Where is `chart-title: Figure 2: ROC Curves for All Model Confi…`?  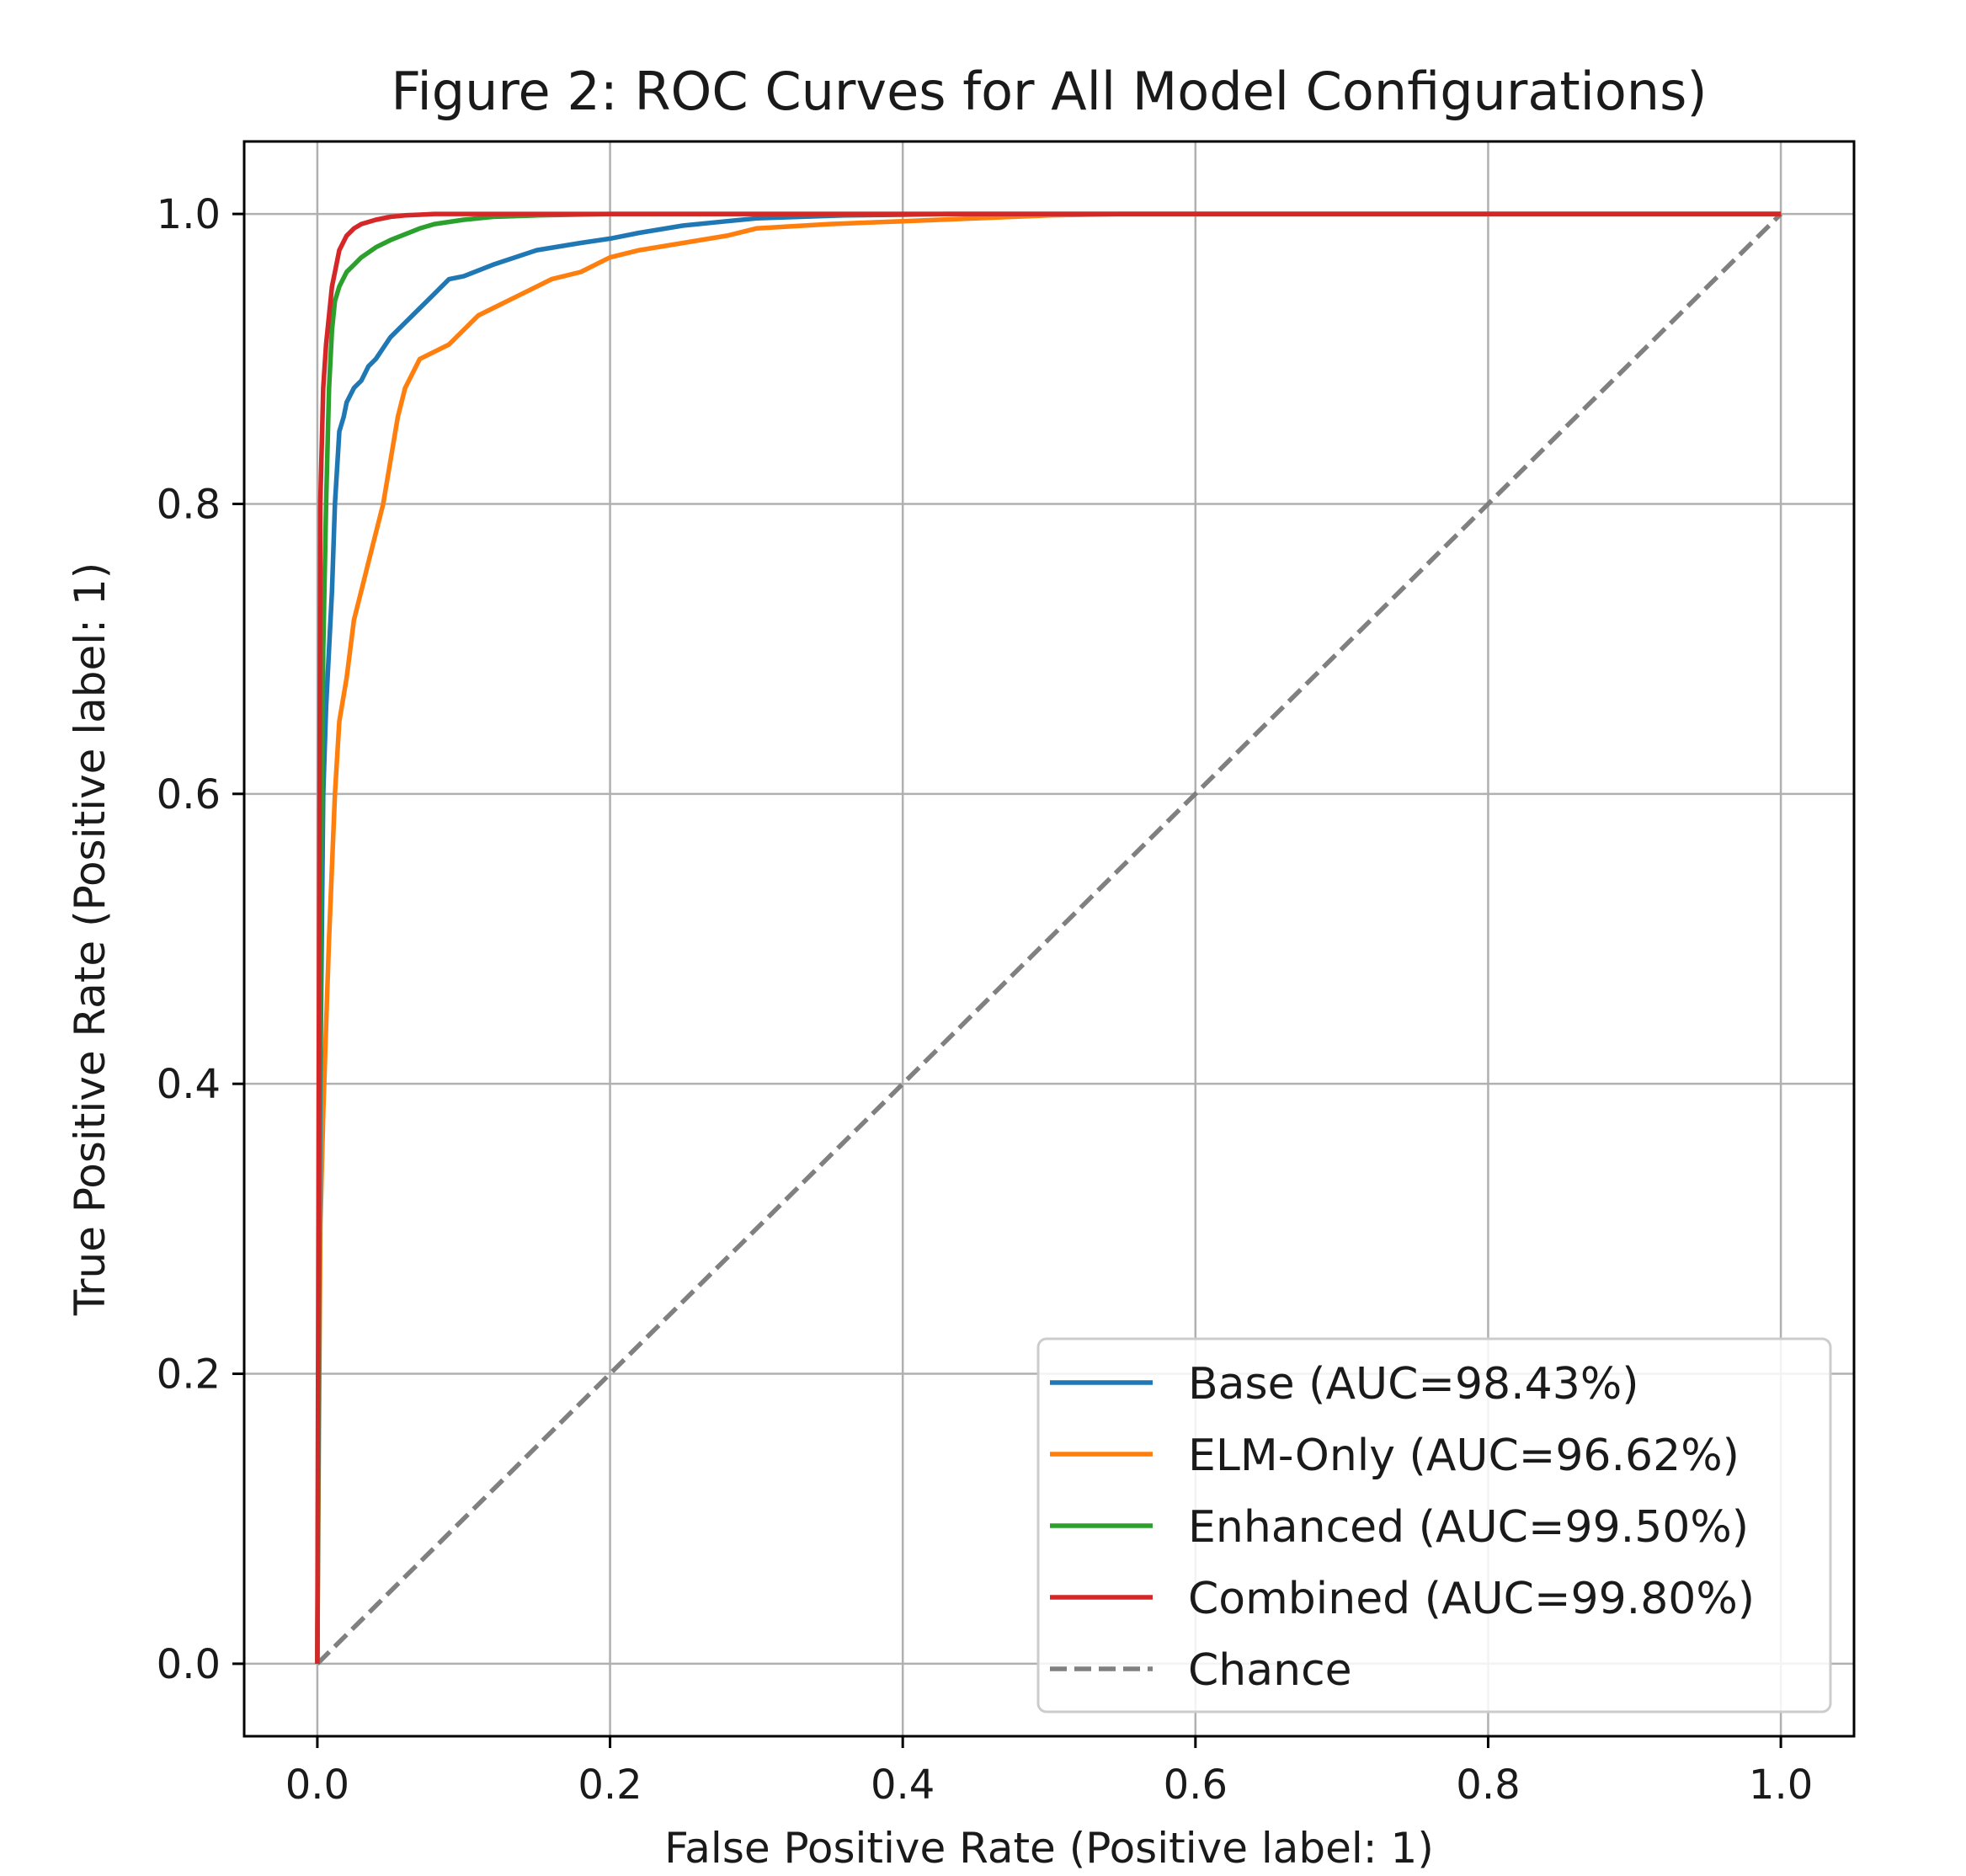
chart-title: Figure 2: ROC Curves for All Model Confi… is located at coordinates (1049, 92).